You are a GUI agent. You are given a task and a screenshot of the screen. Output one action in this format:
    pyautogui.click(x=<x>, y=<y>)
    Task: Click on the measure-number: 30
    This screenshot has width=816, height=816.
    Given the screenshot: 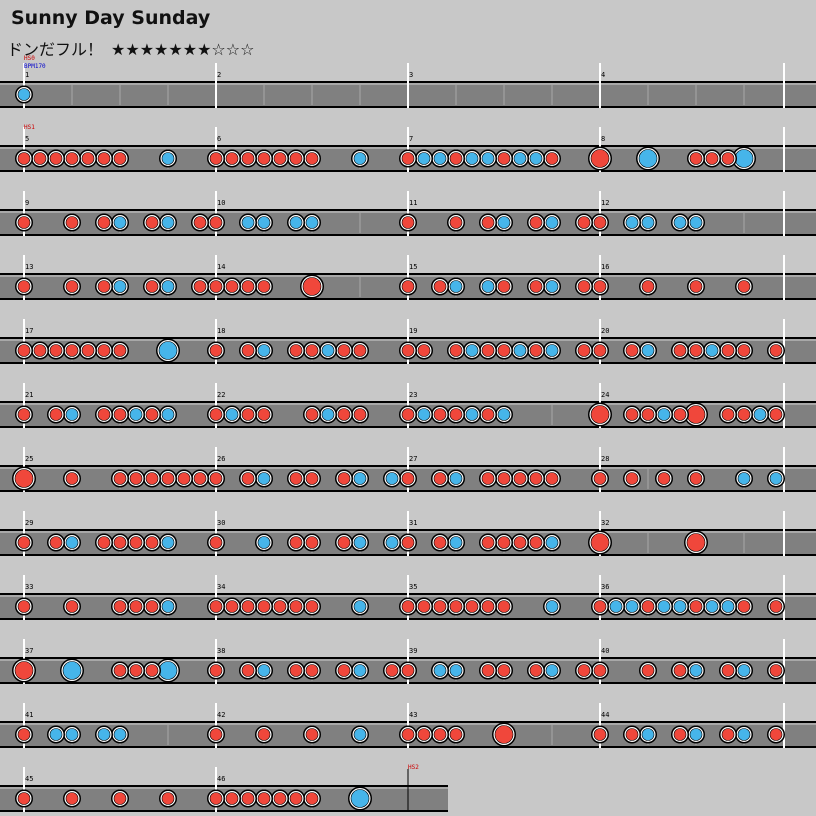 What is the action you would take?
    pyautogui.click(x=221, y=523)
    